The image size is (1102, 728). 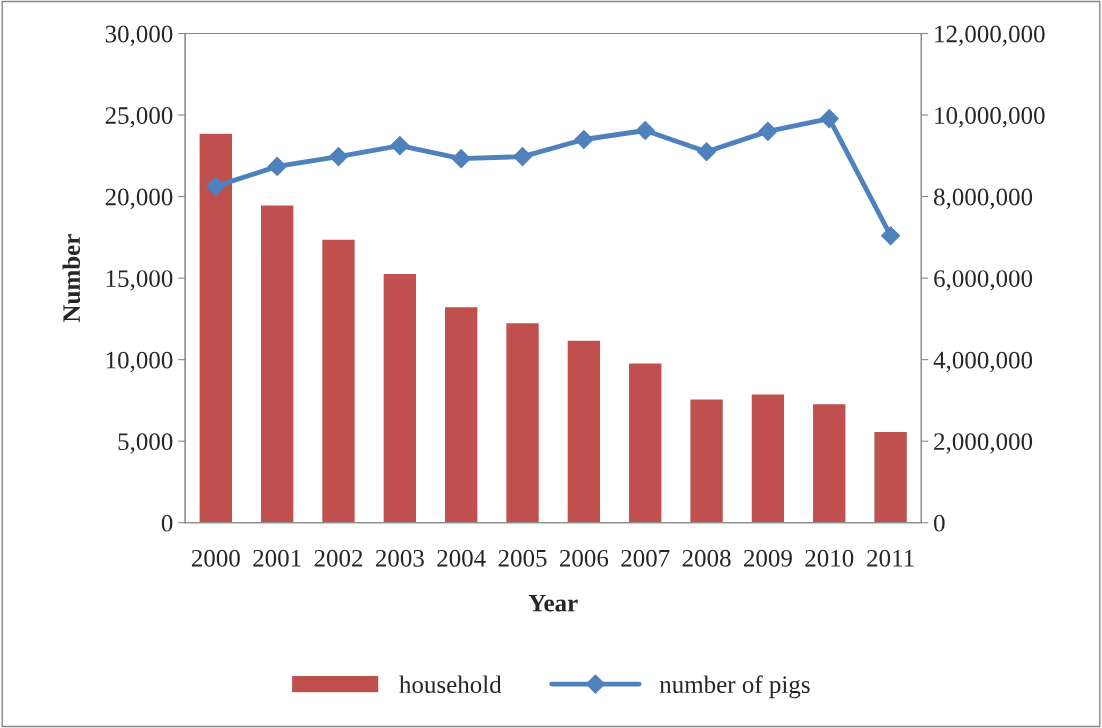 I want to click on y-tick-label: 0, so click(x=167, y=523).